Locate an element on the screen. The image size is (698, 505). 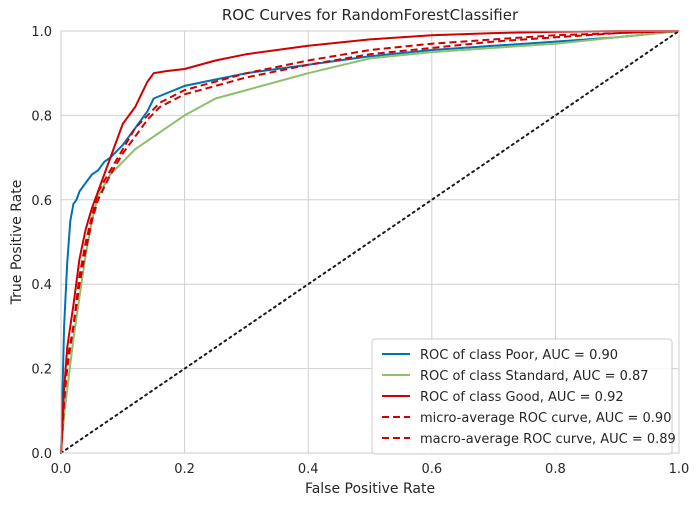
x-tick-label: 1.0 is located at coordinates (679, 469).